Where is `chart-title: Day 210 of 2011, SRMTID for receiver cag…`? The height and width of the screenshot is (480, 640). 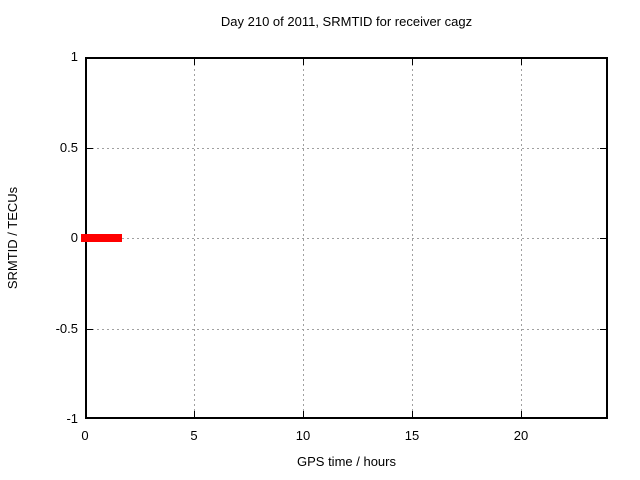 chart-title: Day 210 of 2011, SRMTID for receiver cag… is located at coordinates (346, 21).